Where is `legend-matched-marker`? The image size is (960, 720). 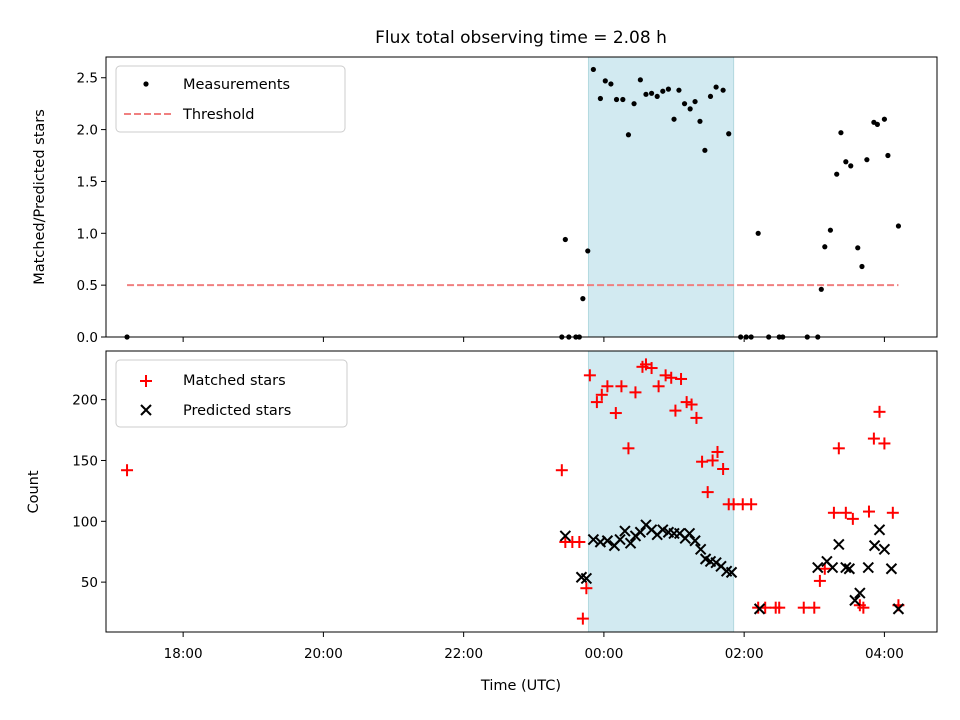 legend-matched-marker is located at coordinates (146, 381).